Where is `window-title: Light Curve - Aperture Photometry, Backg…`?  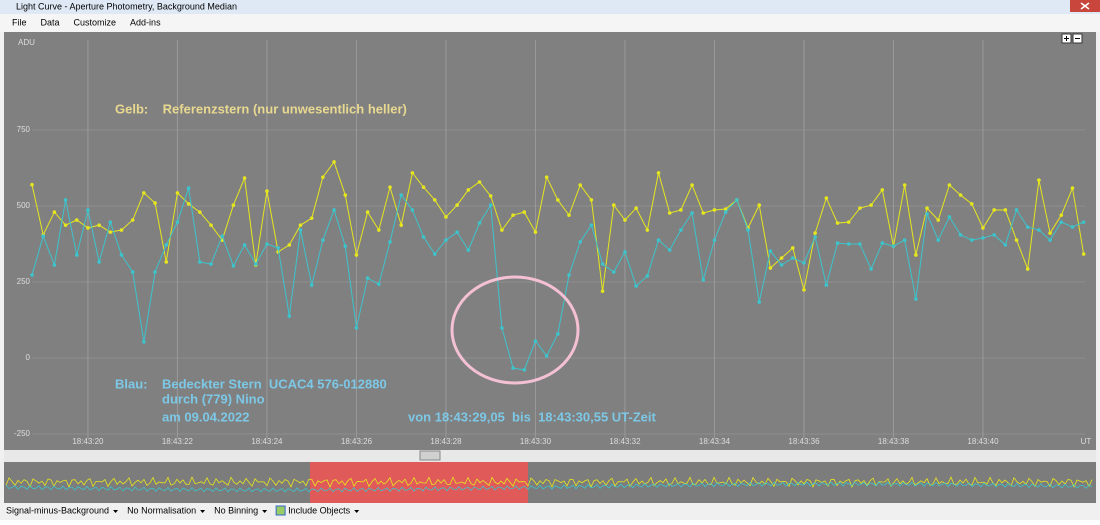 window-title: Light Curve - Aperture Photometry, Backg… is located at coordinates (126, 6).